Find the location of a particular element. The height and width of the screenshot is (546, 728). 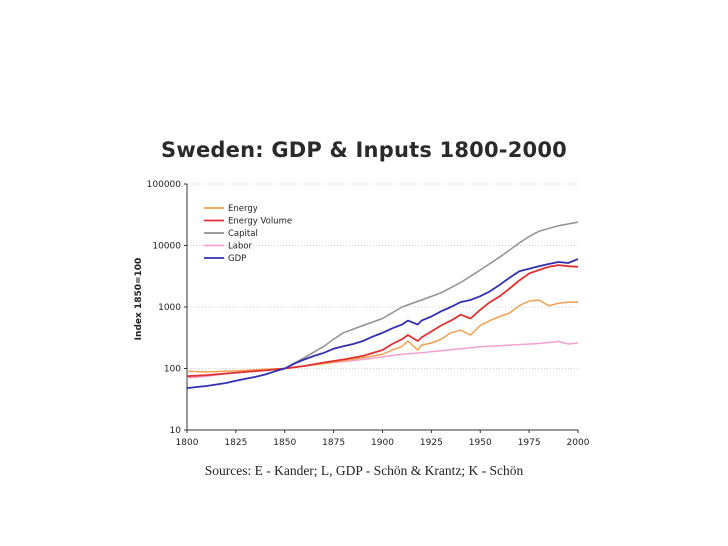

x-tick-label: 1850 is located at coordinates (284, 443).